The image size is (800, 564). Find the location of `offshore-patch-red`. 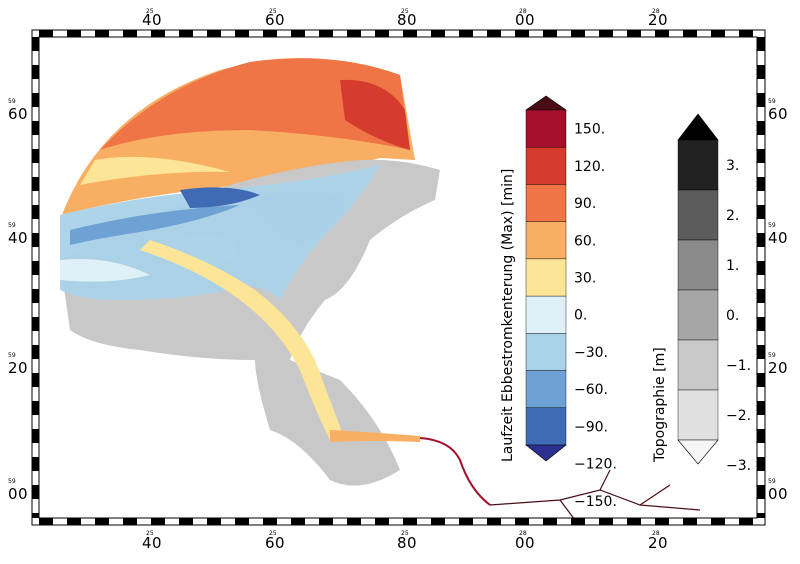

offshore-patch-red is located at coordinates (375, 114).